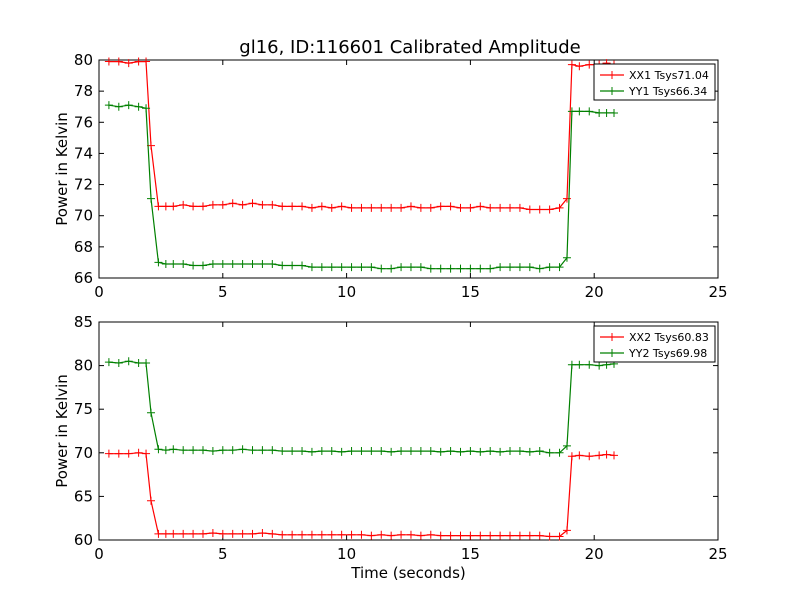 Image resolution: width=800 pixels, height=600 pixels. Describe the element at coordinates (83, 409) in the screenshot. I see `y-tick-label: 75` at that location.